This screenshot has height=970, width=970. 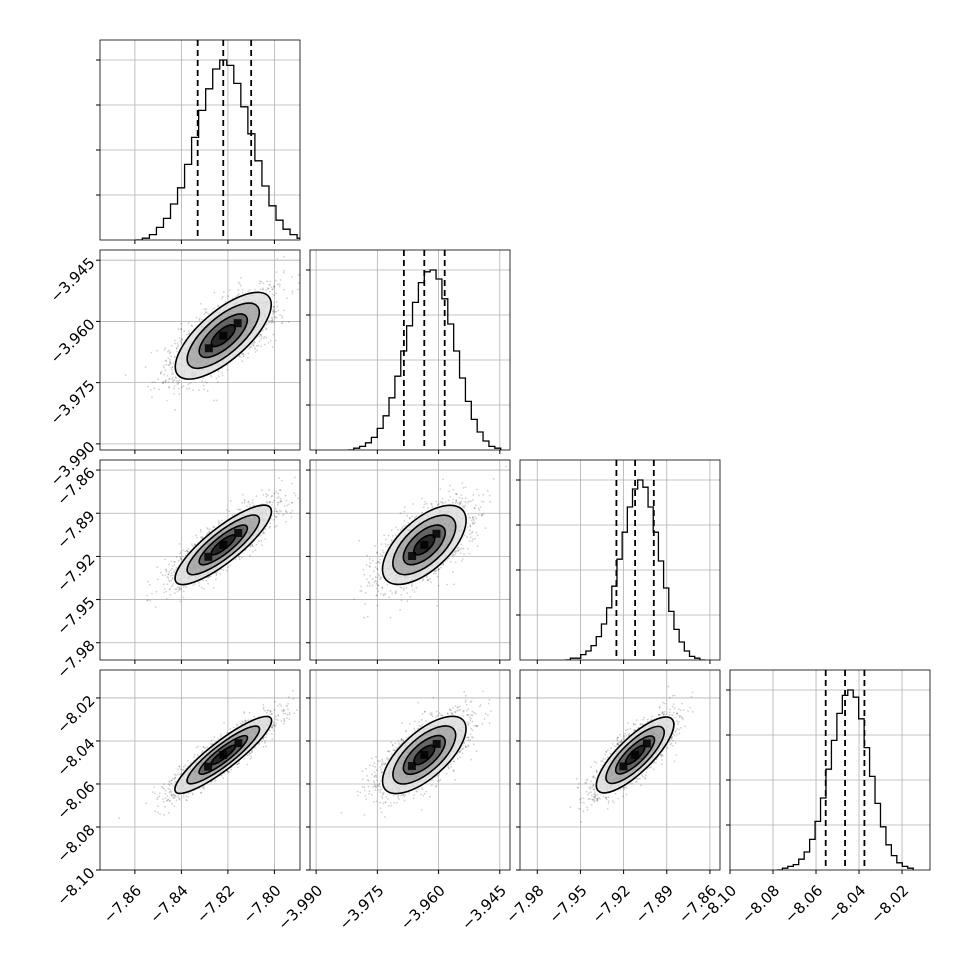 I want to click on panel-1-0: −3.990−3.975−3.960−3.945, so click(x=174, y=369).